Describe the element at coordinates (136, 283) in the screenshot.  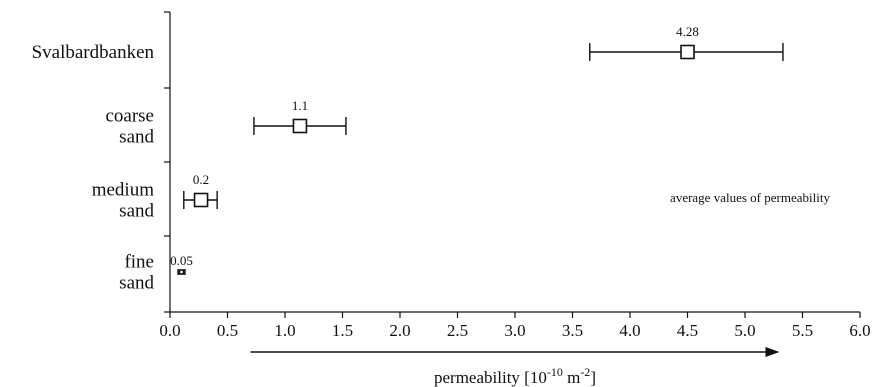
I see `category-label-3-1: sand` at that location.